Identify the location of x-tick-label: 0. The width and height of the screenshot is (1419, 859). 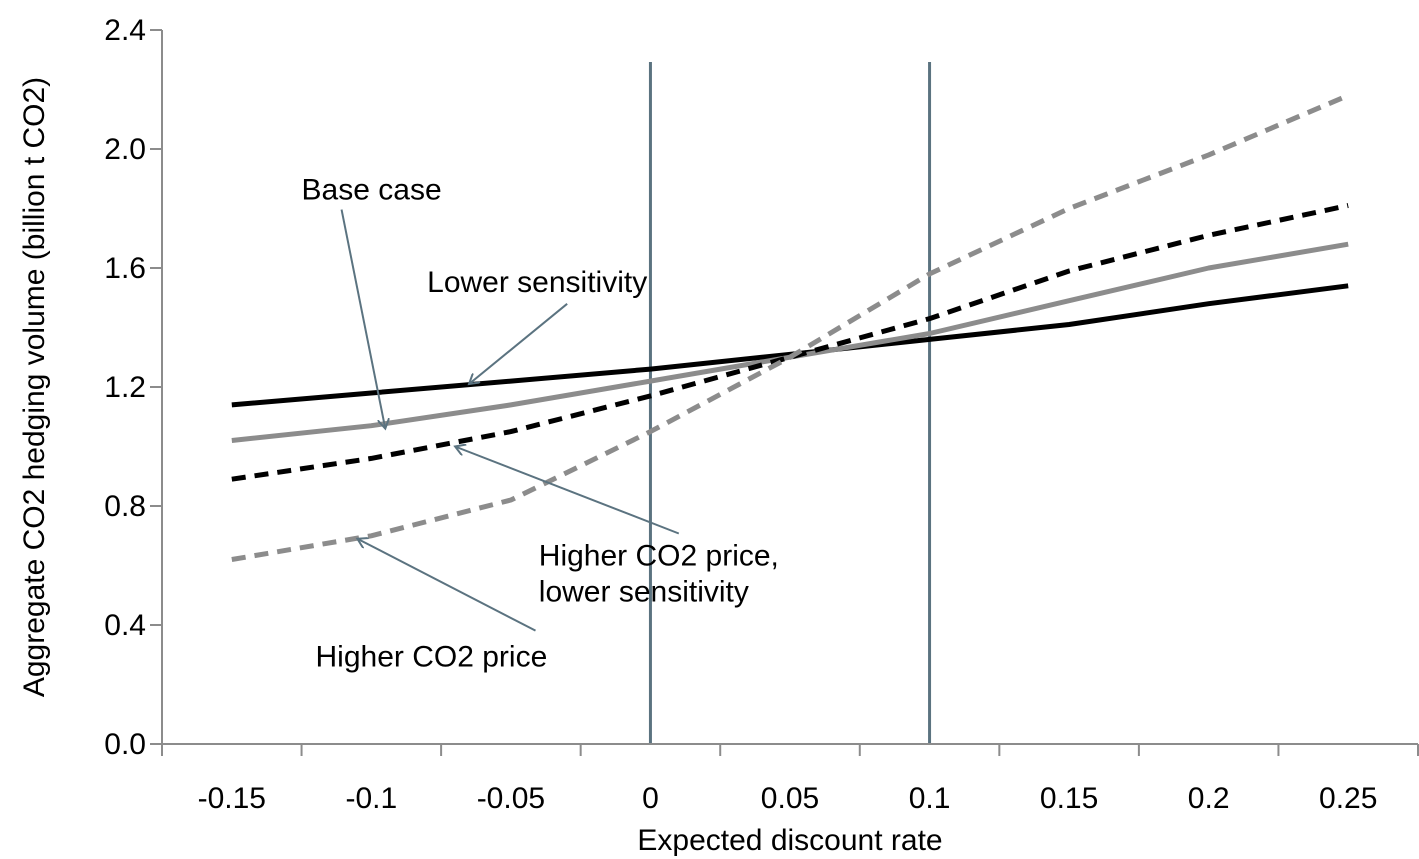
(650, 798).